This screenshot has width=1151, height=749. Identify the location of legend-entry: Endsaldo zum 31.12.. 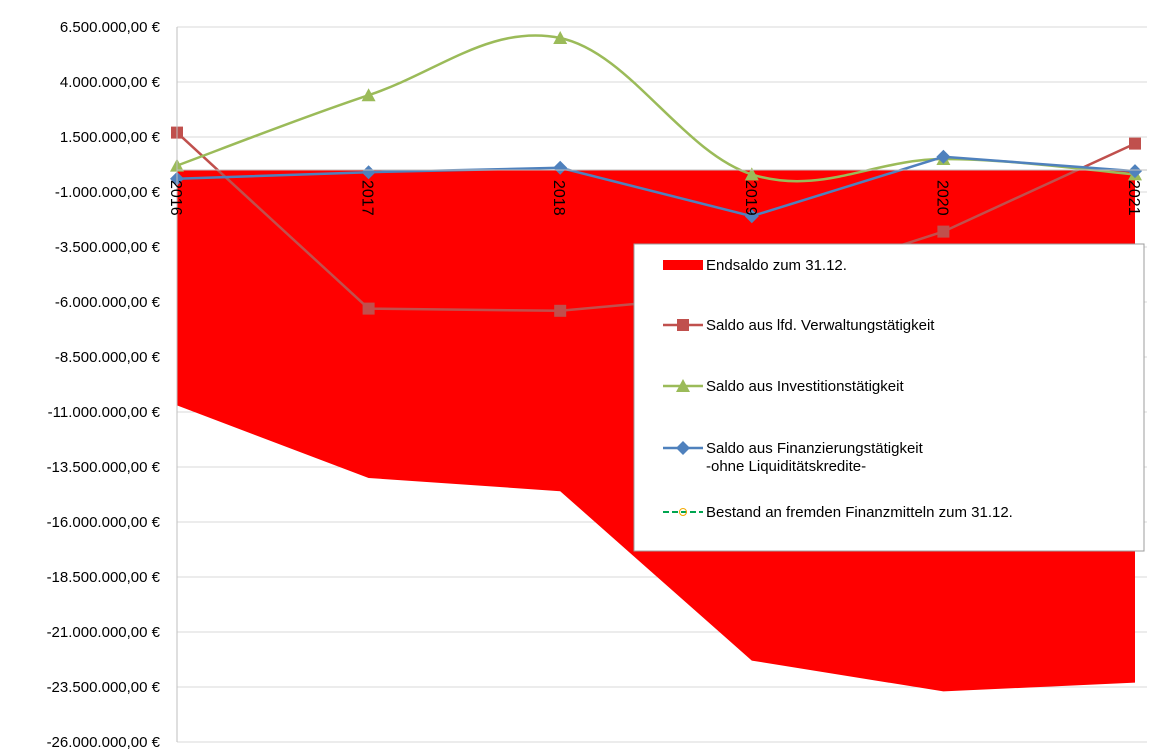
(755, 265).